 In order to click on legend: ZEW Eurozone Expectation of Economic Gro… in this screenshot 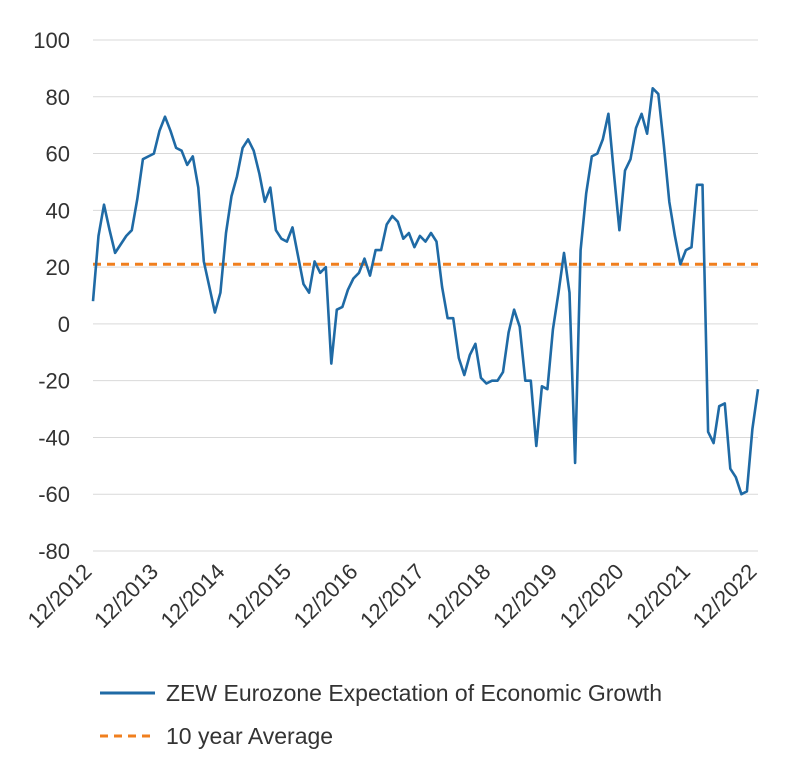, I will do `click(381, 714)`.